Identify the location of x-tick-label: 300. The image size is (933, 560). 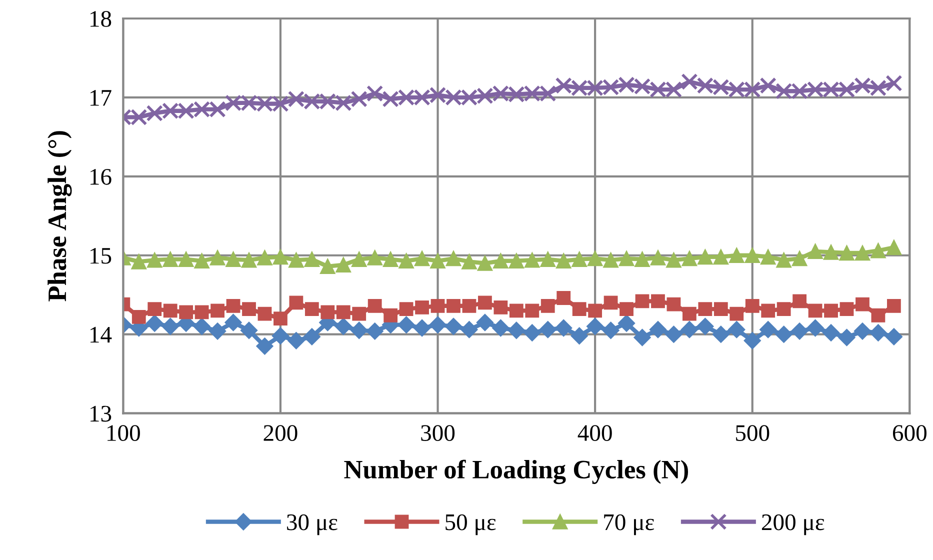
(438, 433).